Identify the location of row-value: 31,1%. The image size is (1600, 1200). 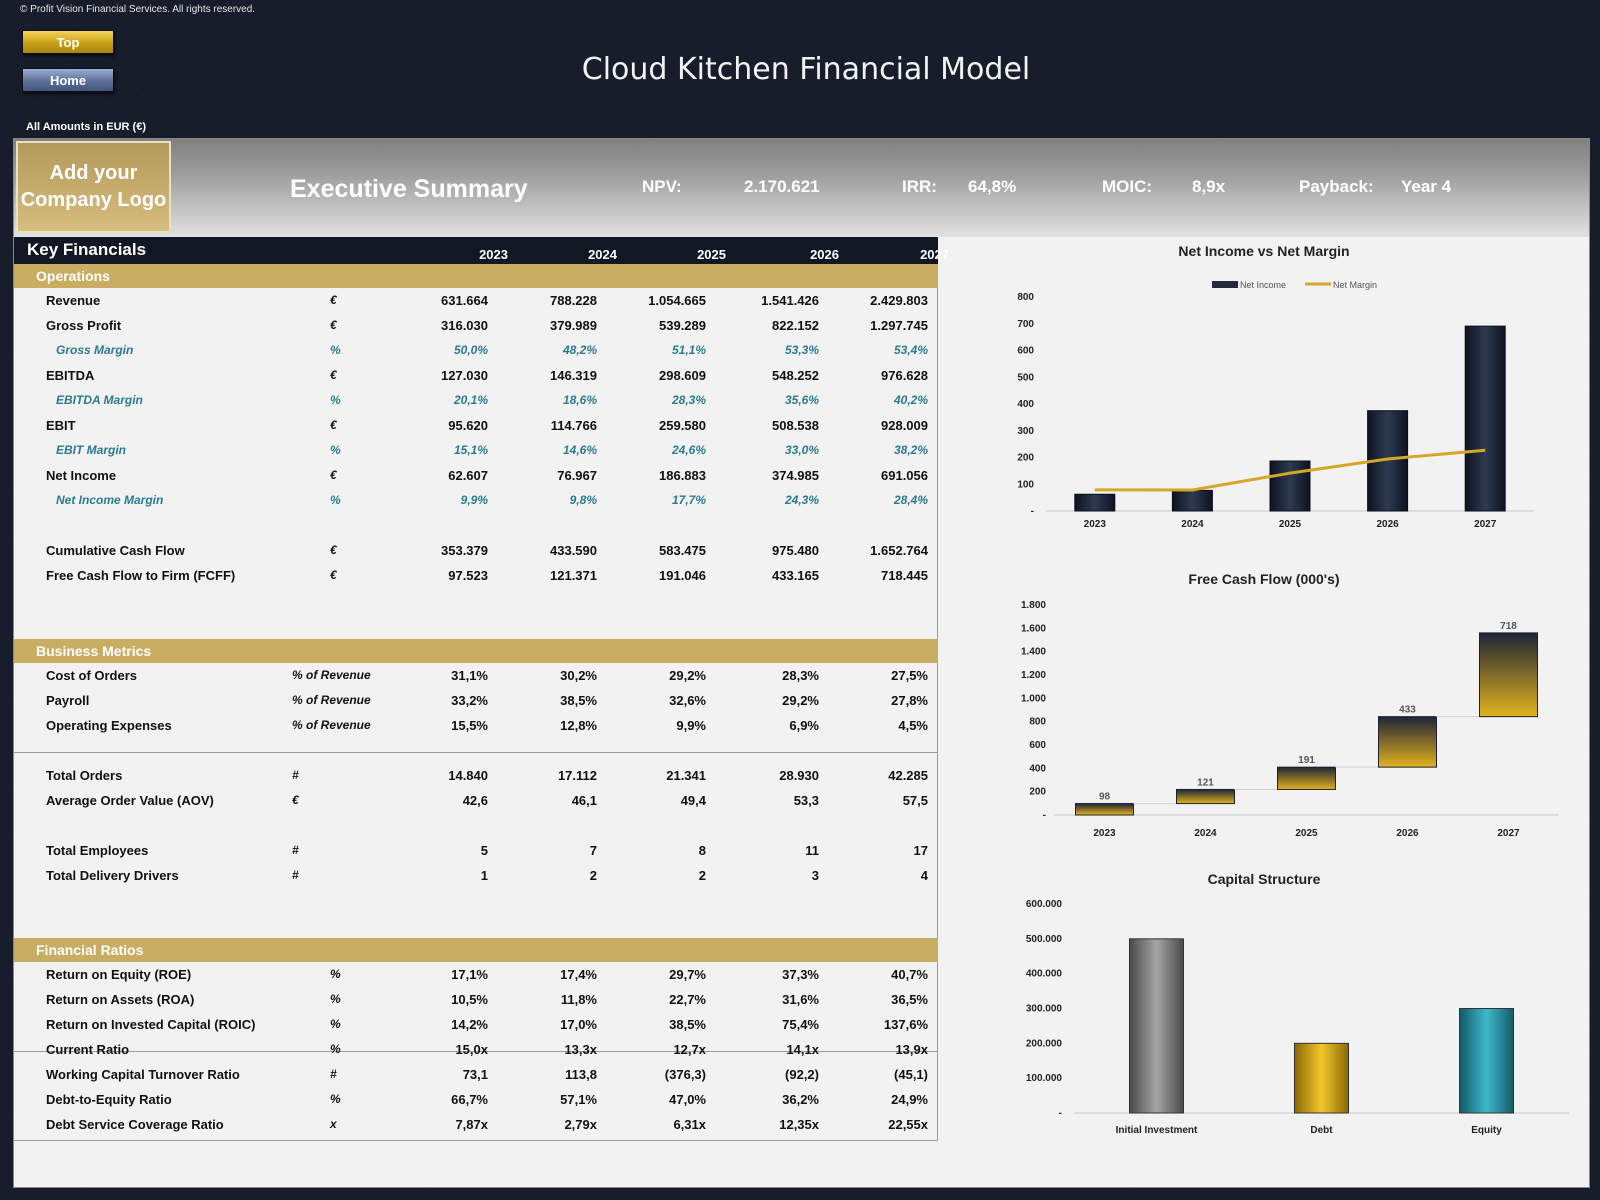
(469, 675).